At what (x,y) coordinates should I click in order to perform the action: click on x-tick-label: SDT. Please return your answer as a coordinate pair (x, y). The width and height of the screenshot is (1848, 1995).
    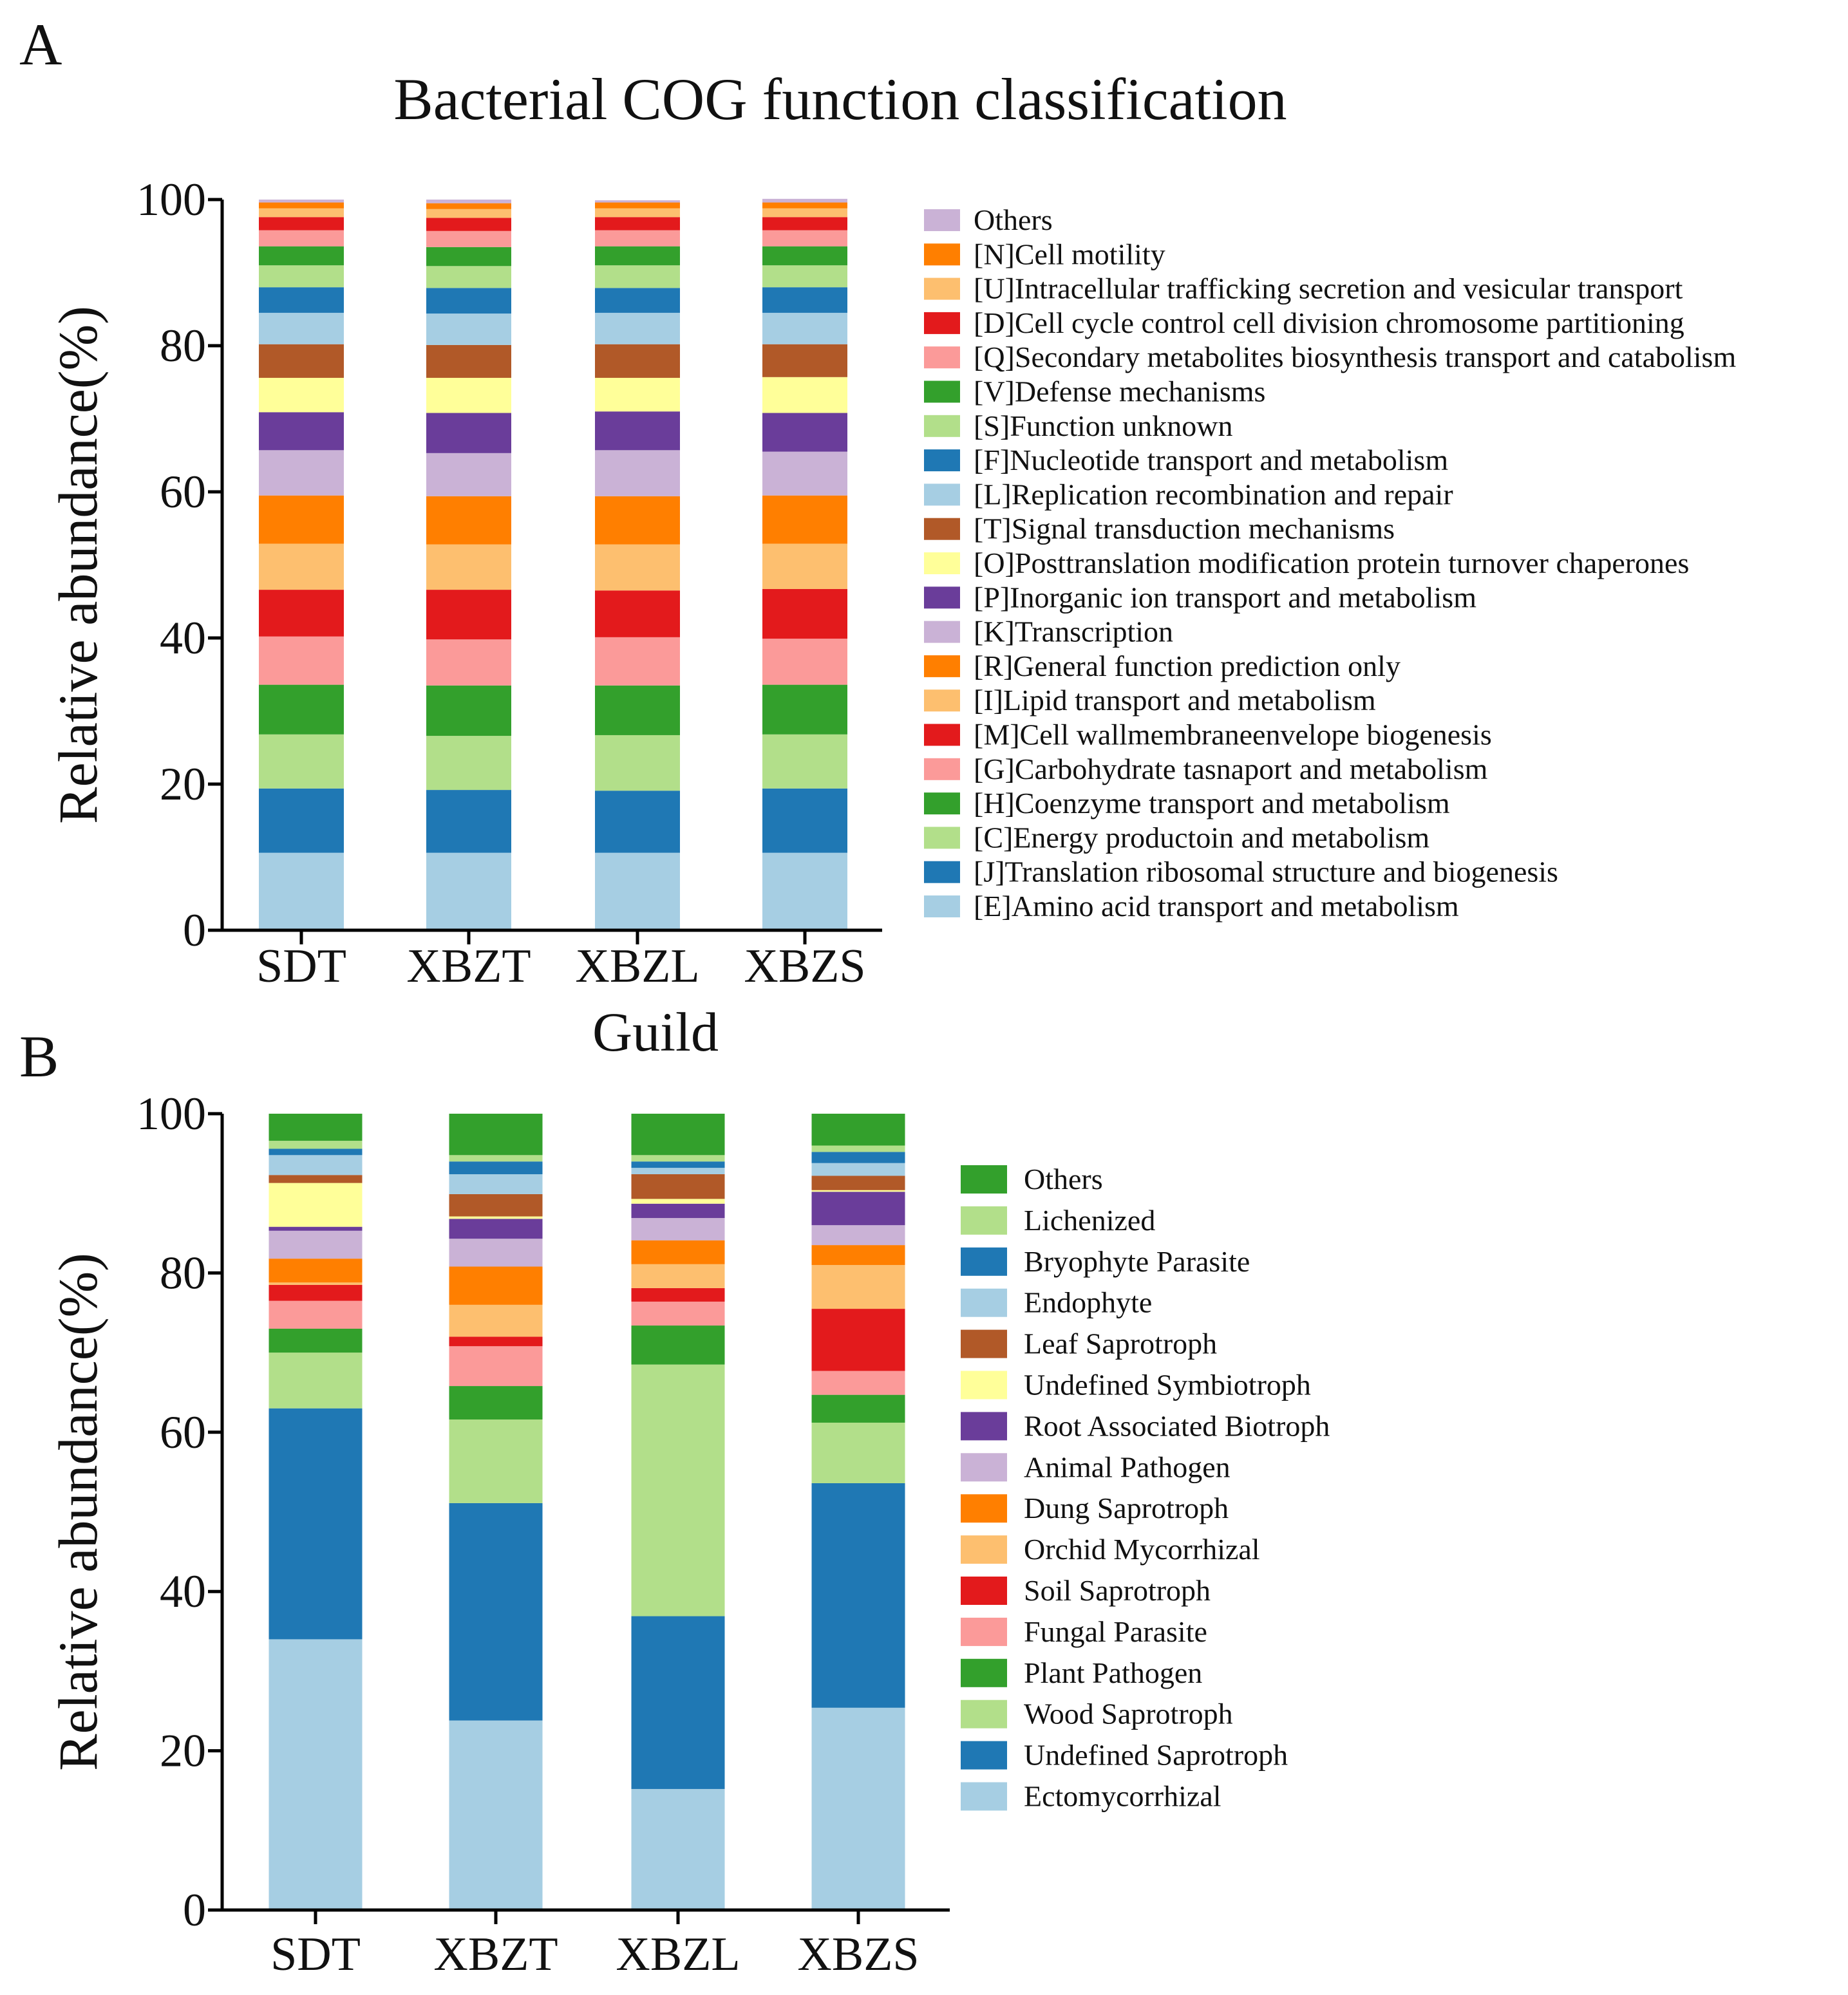
    Looking at the image, I should click on (315, 1955).